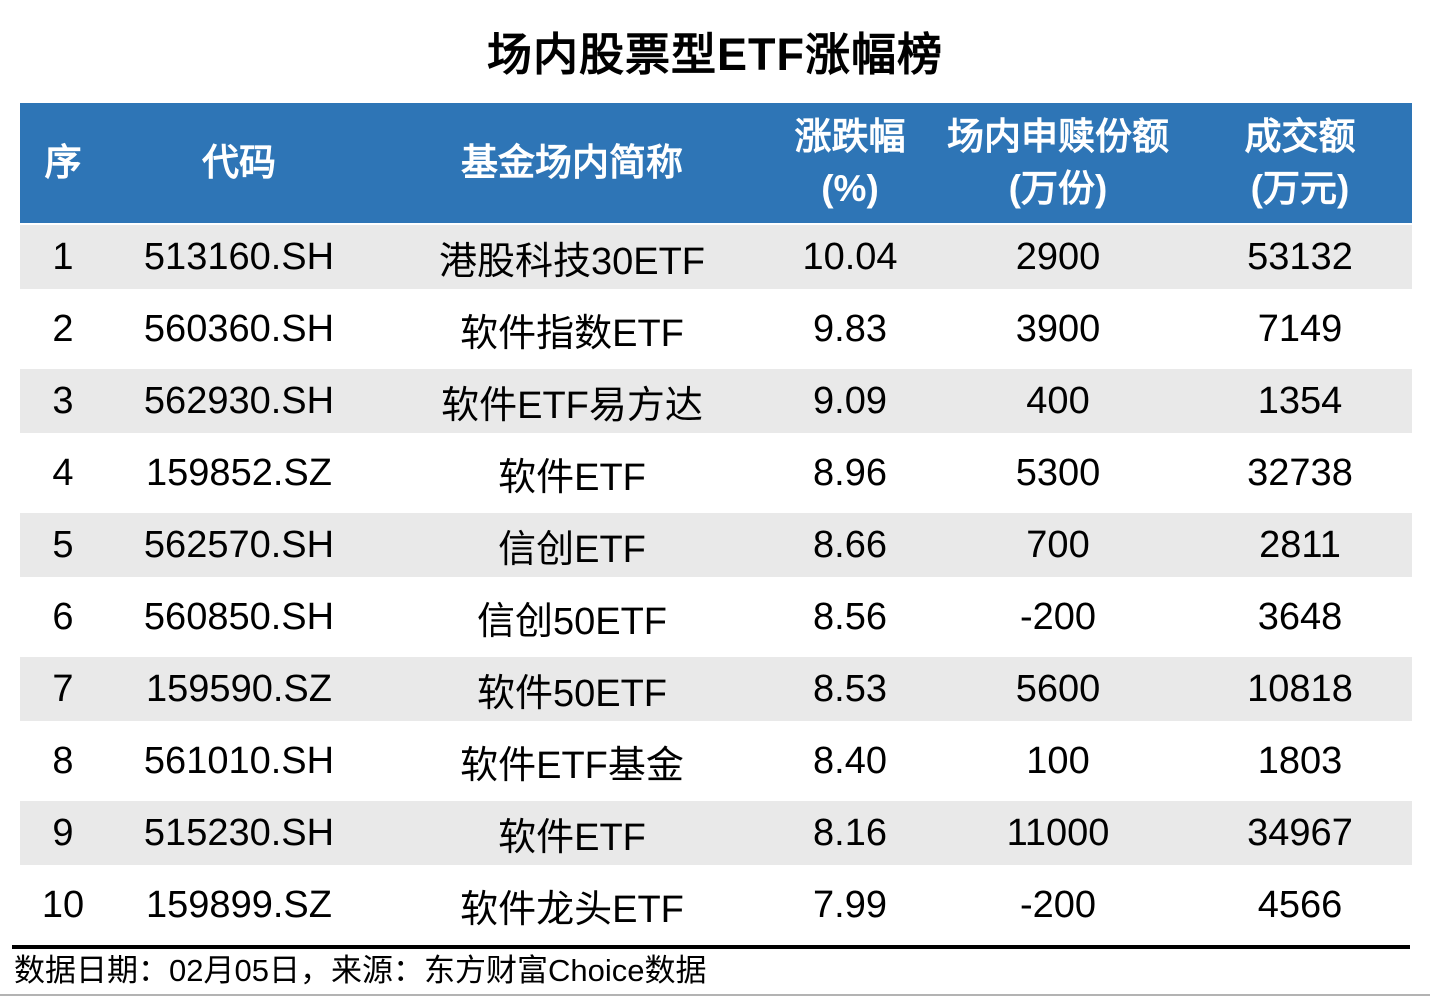  Describe the element at coordinates (572, 261) in the screenshot. I see `table-cell: 港股科技30ETF` at that location.